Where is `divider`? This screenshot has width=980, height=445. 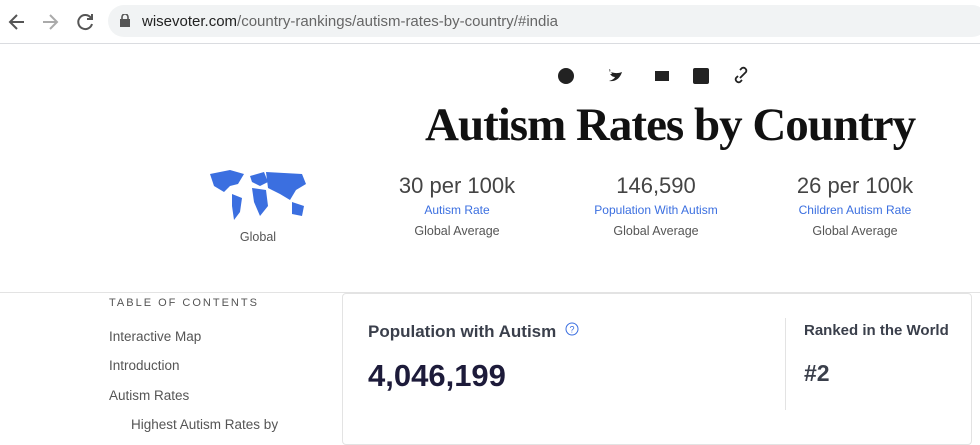
divider is located at coordinates (490, 292).